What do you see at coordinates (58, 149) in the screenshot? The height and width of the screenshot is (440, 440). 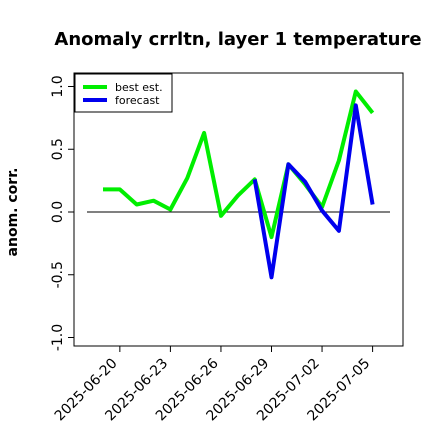 I see `y-tick-label: 0.5` at bounding box center [58, 149].